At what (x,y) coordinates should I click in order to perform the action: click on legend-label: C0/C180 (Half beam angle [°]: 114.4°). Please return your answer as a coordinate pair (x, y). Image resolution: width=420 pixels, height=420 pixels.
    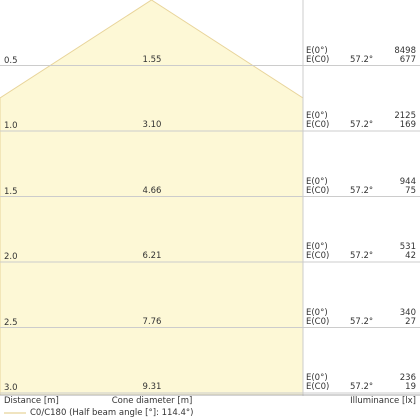
    Looking at the image, I should click on (112, 413).